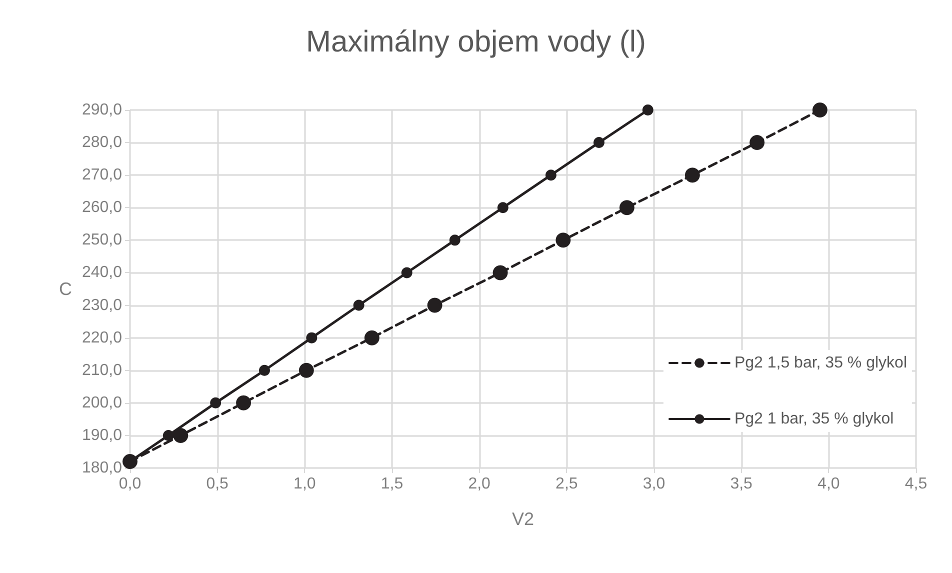  Describe the element at coordinates (217, 484) in the screenshot. I see `x-tick-label: 0,5` at that location.